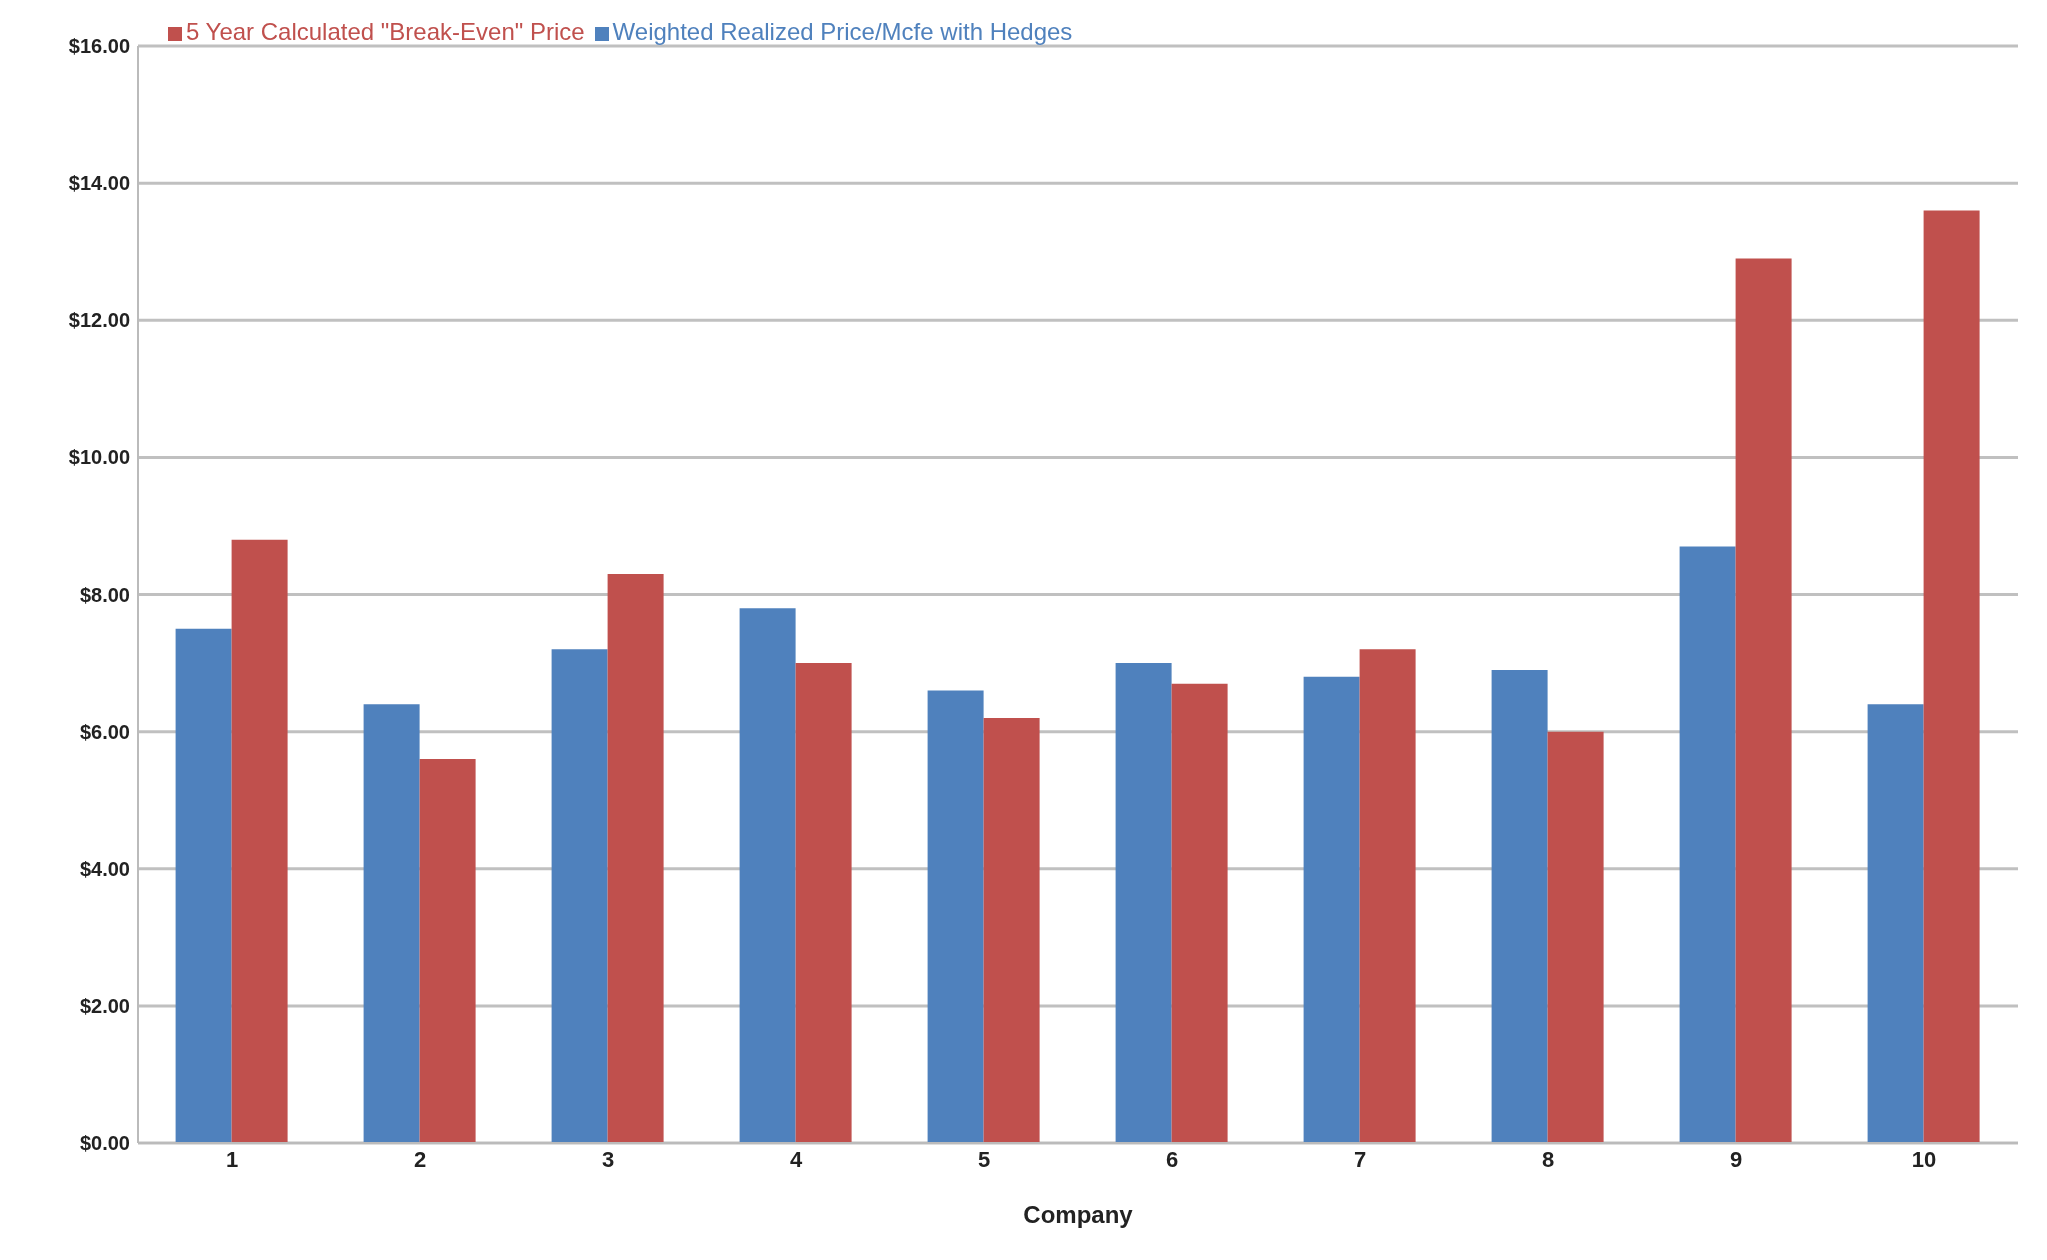 Image resolution: width=2047 pixels, height=1260 pixels. I want to click on y-tick-label: $0.00, so click(104, 1143).